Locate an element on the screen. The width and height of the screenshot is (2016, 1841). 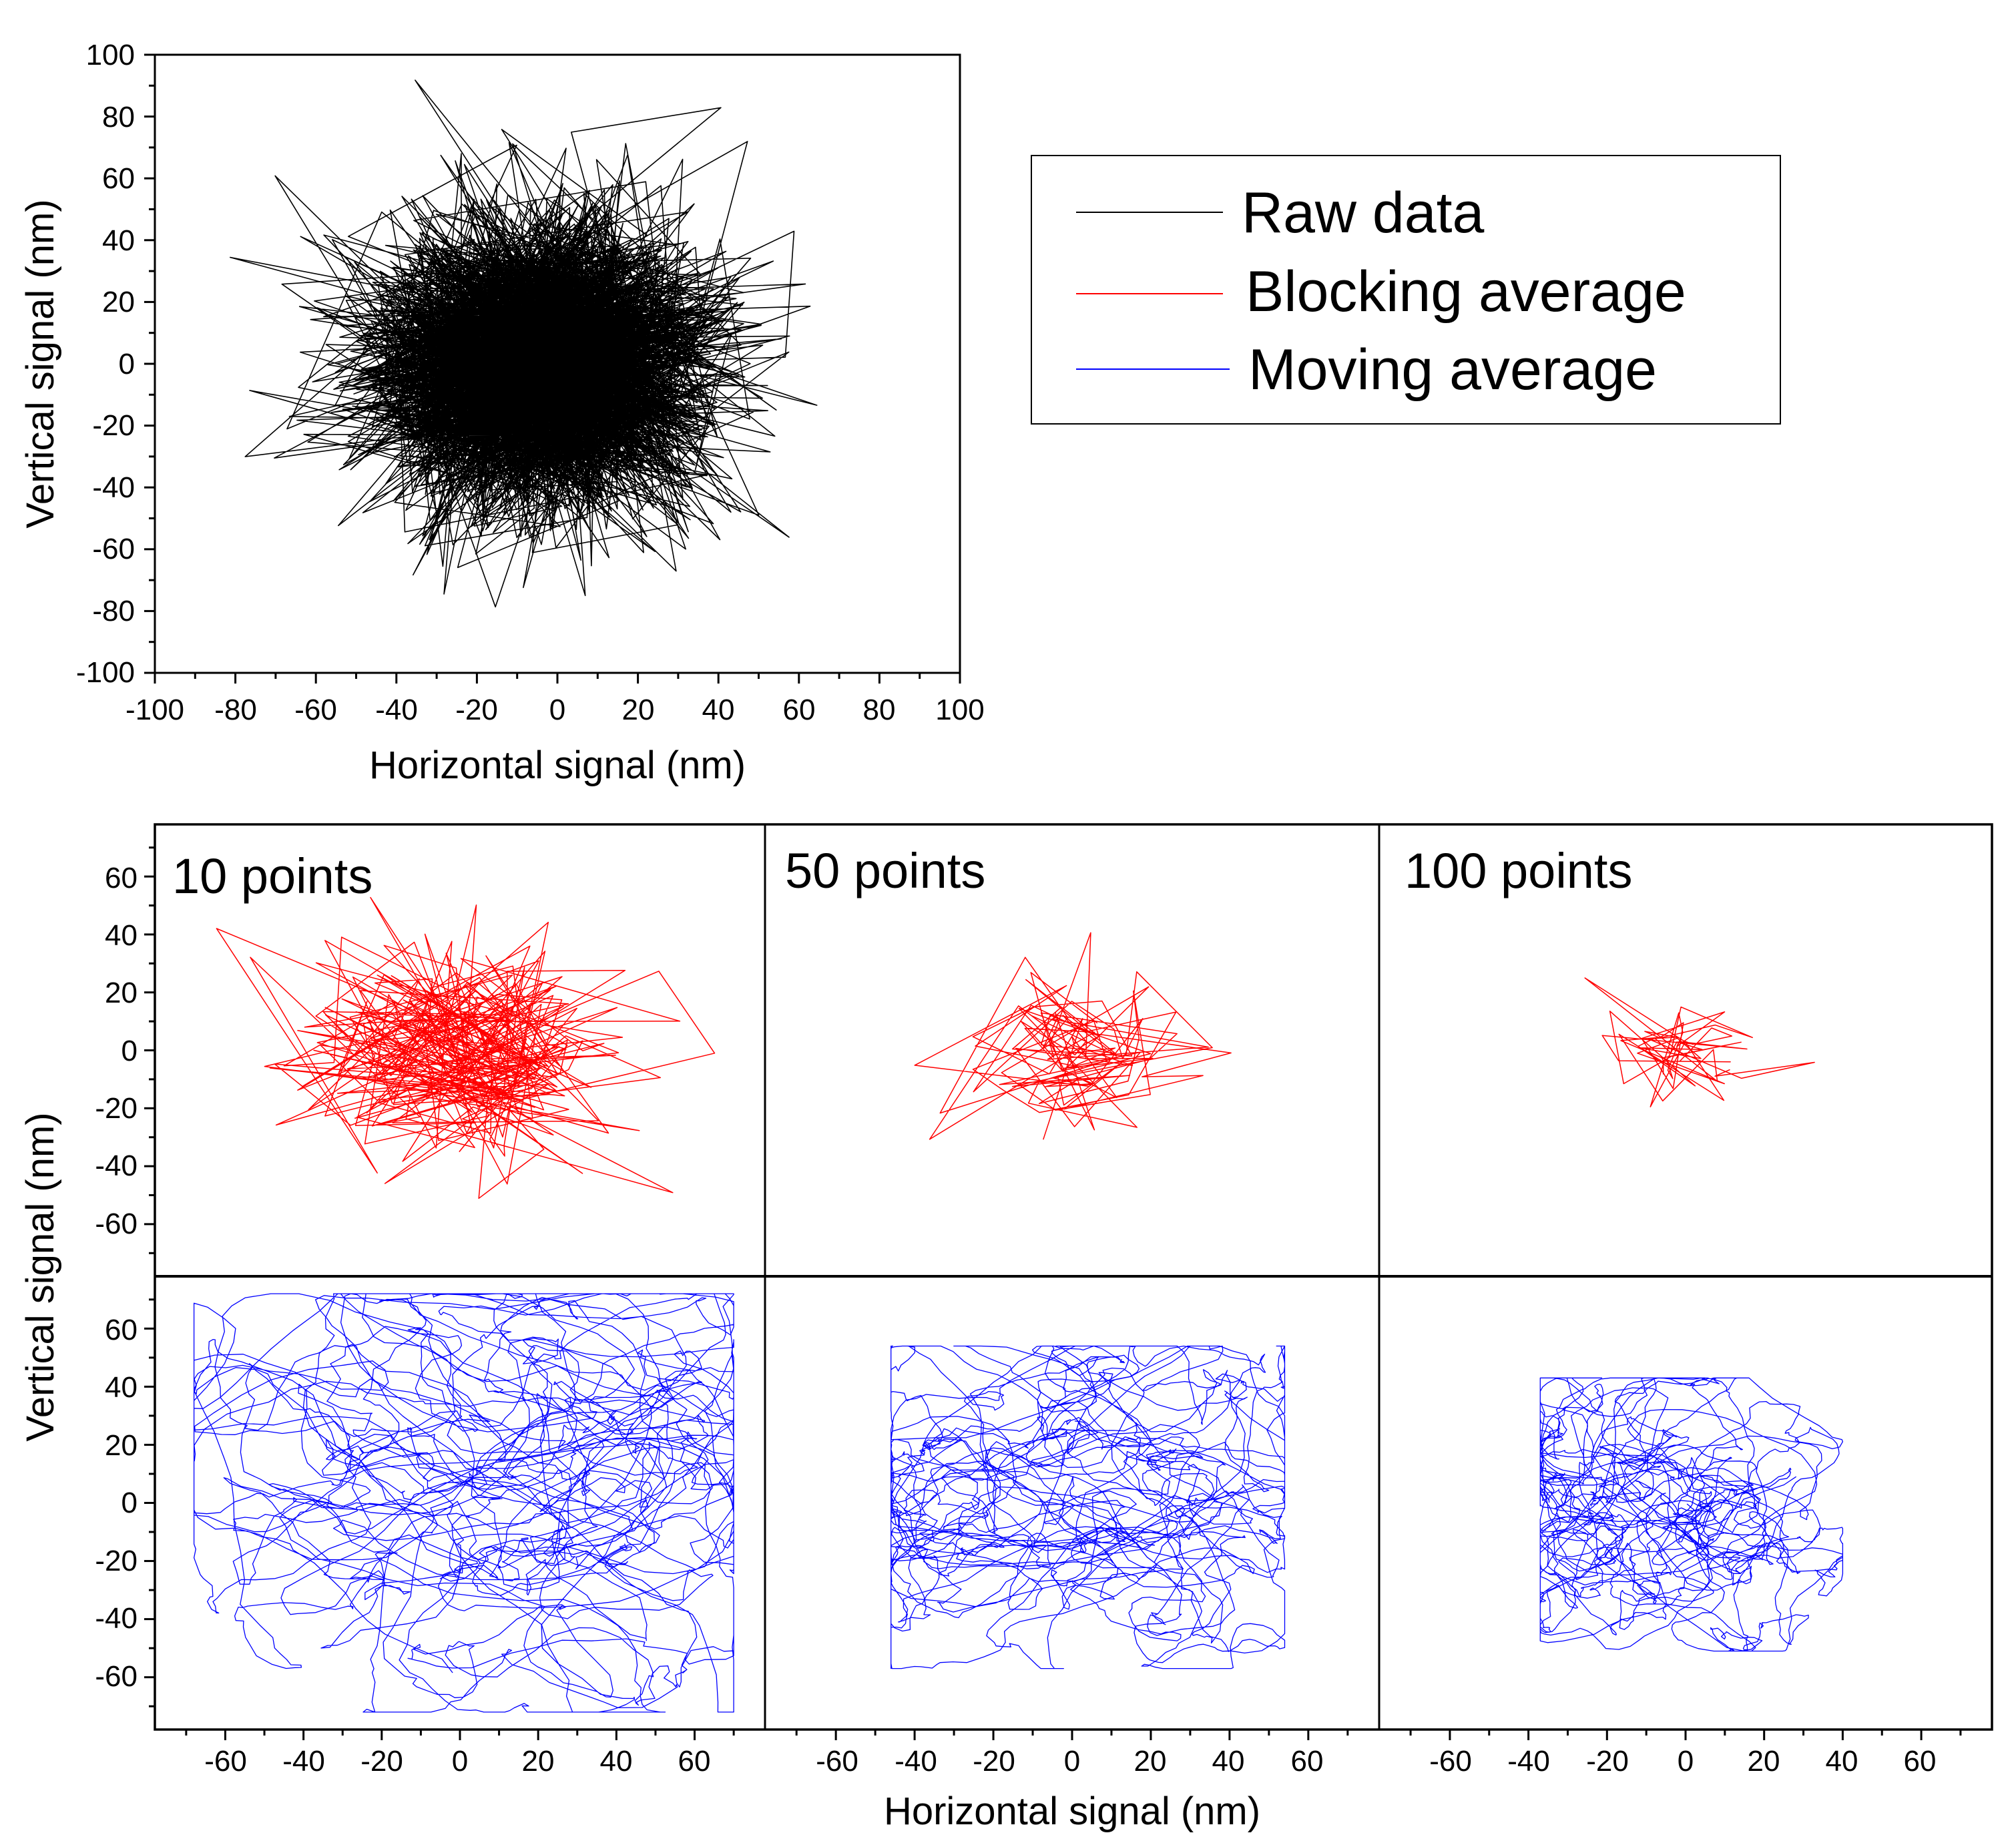
moving-y-tick-labels: 60 40 20 0 -20 -40 -60 is located at coordinates (117, 1503).